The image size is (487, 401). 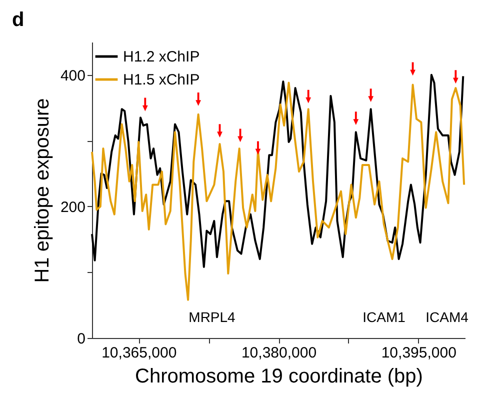 What do you see at coordinates (18, 20) in the screenshot?
I see `text: d` at bounding box center [18, 20].